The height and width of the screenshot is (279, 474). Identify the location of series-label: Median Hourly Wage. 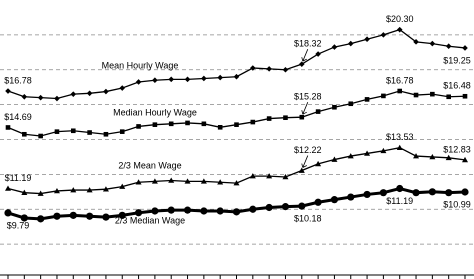
(155, 112).